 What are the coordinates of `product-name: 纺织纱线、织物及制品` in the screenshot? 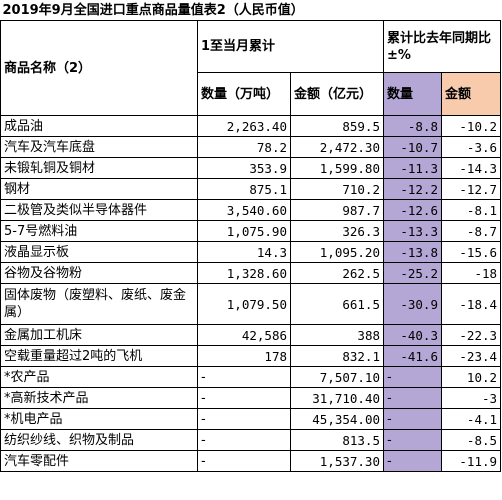 It's located at (99, 440).